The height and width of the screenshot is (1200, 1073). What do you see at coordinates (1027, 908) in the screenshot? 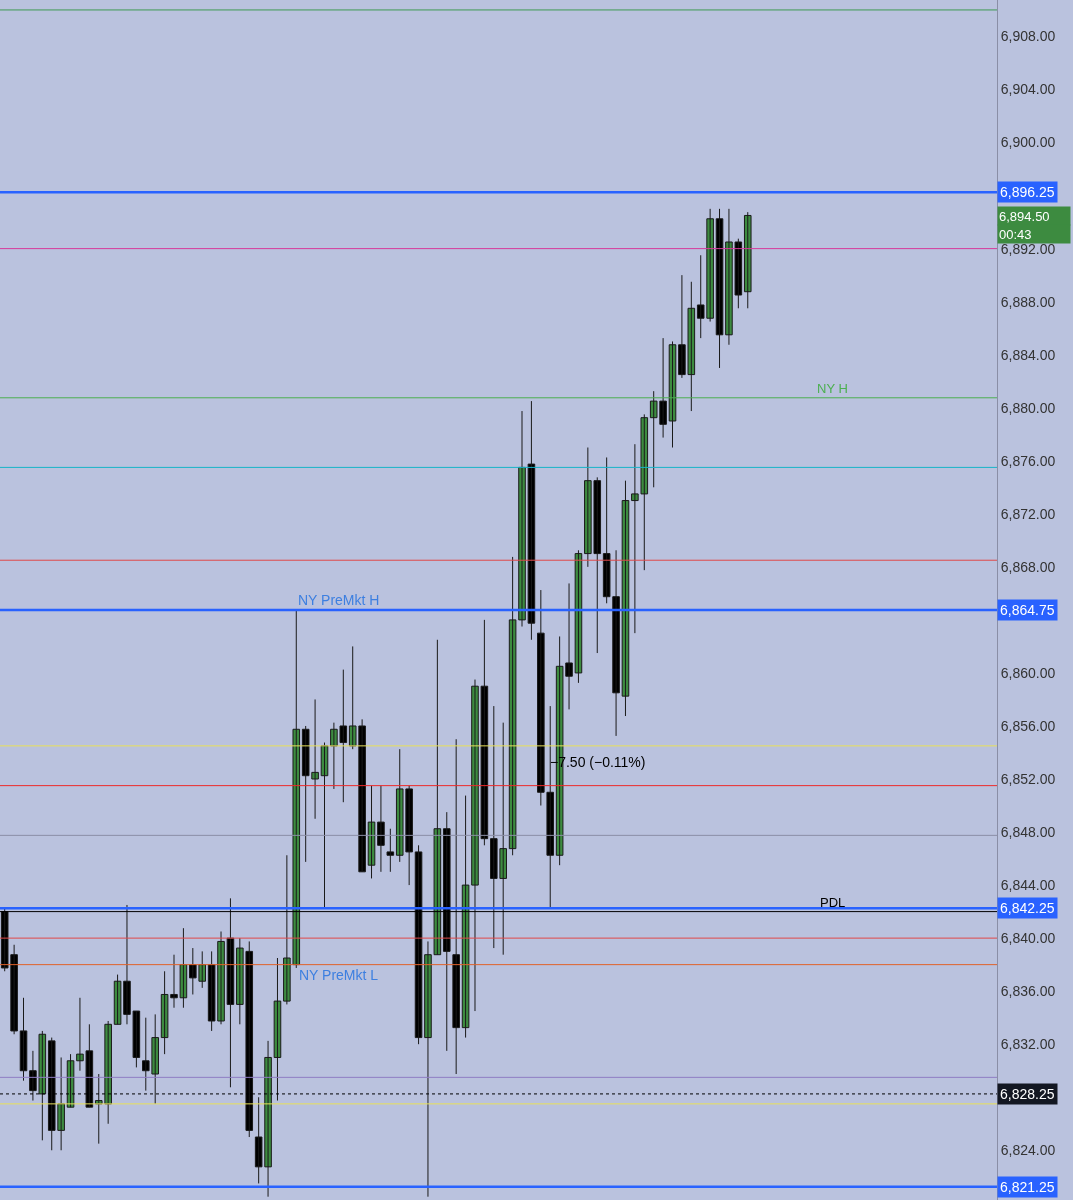
I see `ref-line-label: 6,842.25` at bounding box center [1027, 908].